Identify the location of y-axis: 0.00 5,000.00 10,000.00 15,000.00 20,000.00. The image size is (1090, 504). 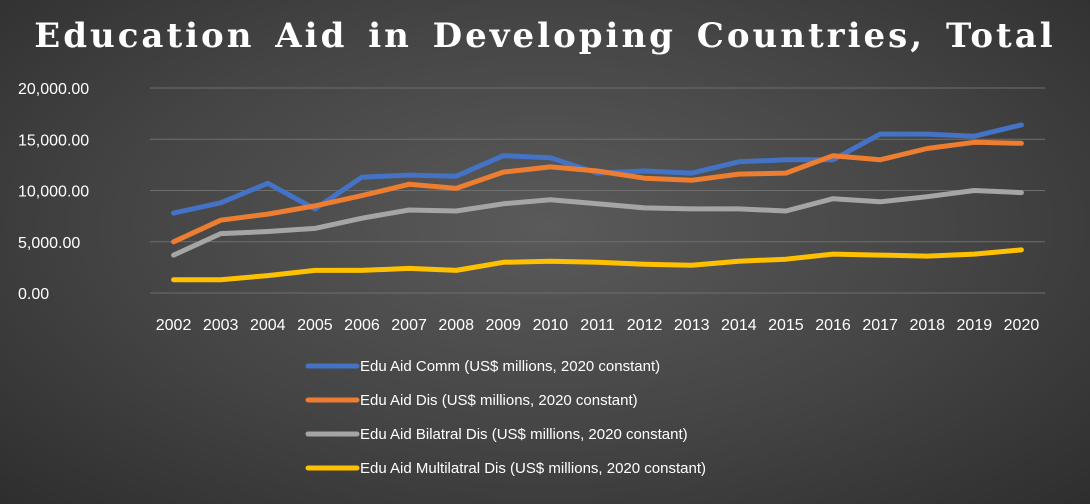
(53, 192).